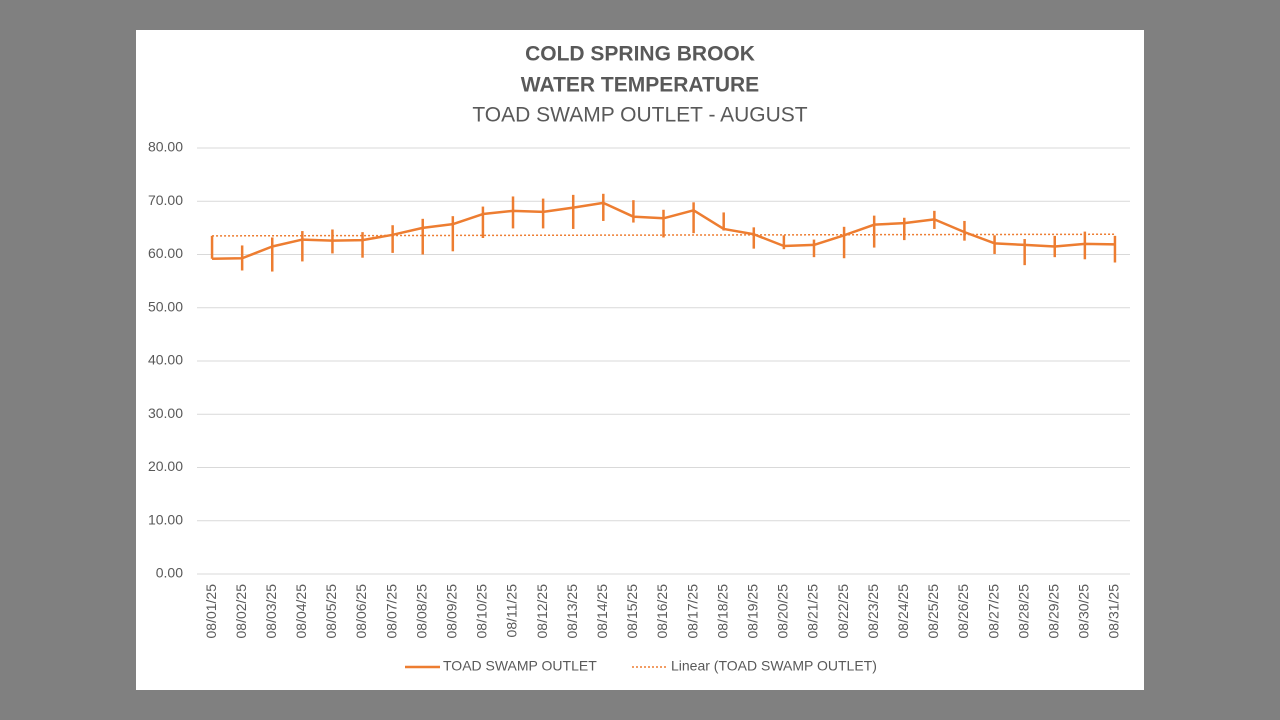 This screenshot has height=720, width=1280. I want to click on x-tick-label: 08/30/25, so click(1084, 611).